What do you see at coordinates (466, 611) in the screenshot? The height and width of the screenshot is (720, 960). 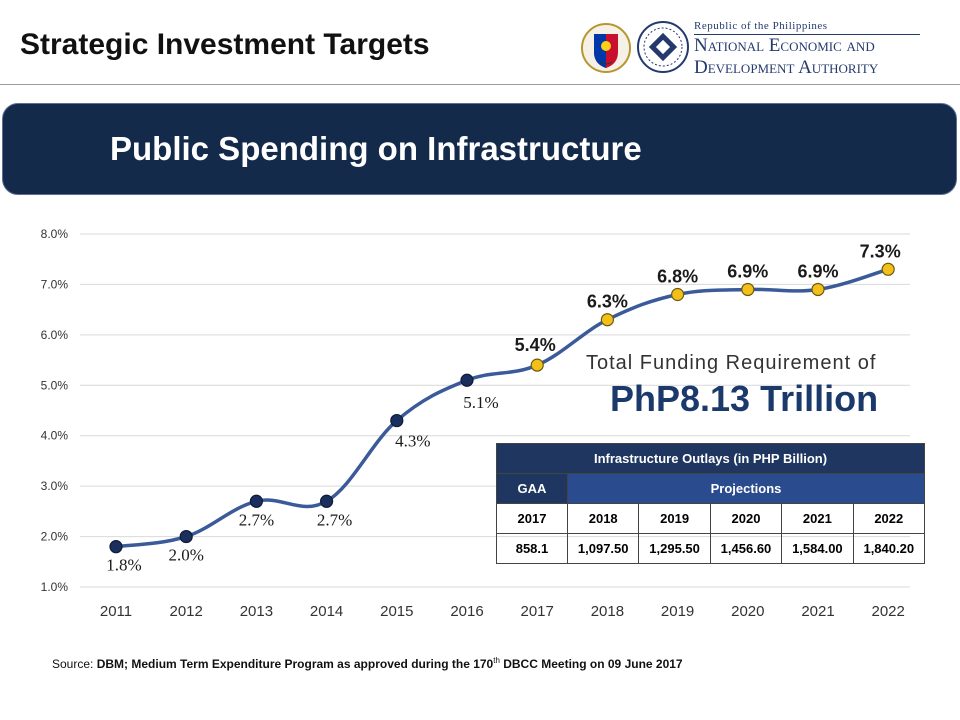 I see `x-tick-label: 2016` at bounding box center [466, 611].